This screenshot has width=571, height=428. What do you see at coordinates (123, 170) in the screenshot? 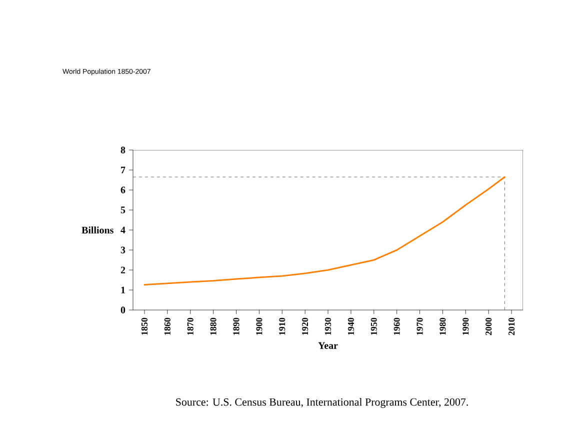
I see `y-tick-label: 7` at bounding box center [123, 170].